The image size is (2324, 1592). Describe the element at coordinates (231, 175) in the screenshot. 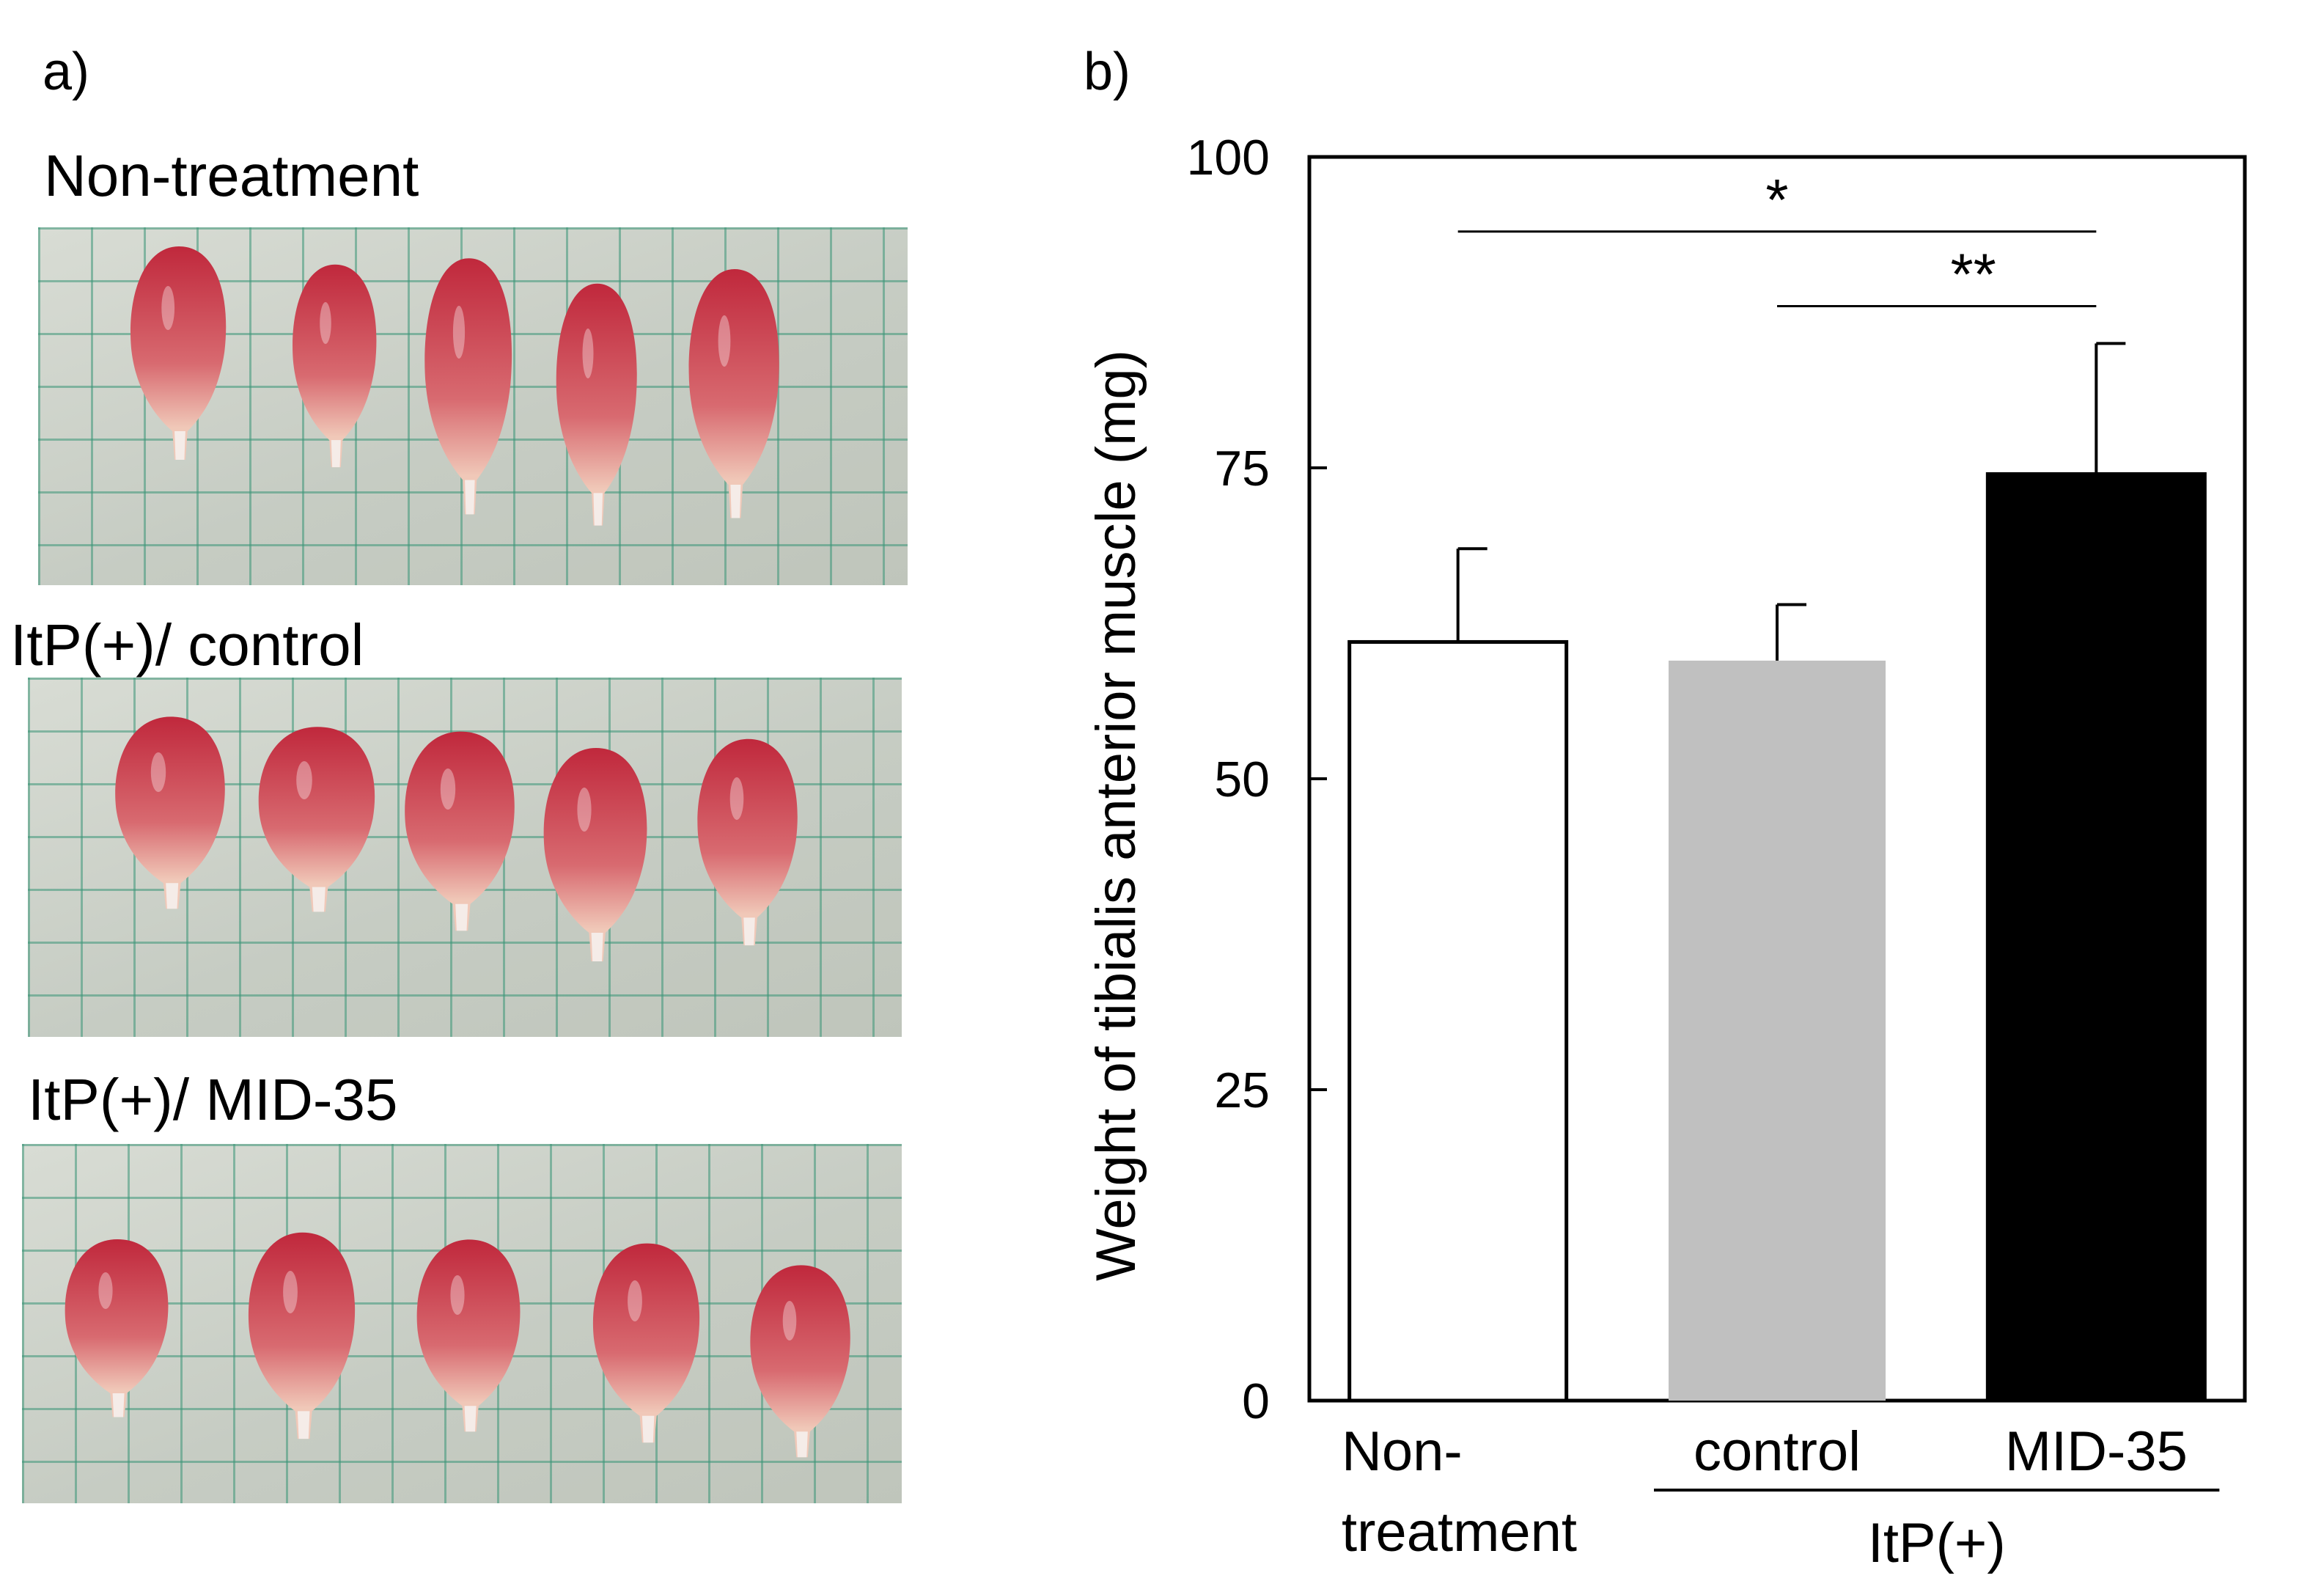

I see `photo-title-non-treatment: Non-treatment` at that location.